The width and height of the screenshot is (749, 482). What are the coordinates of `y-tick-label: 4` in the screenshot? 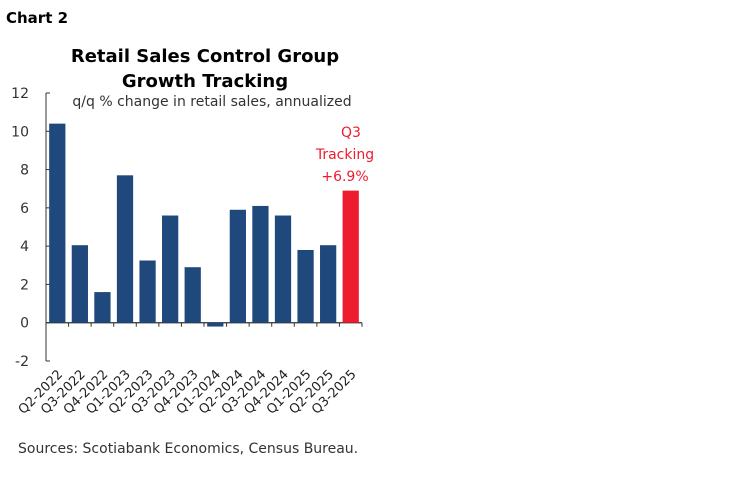 It's located at (24, 247).